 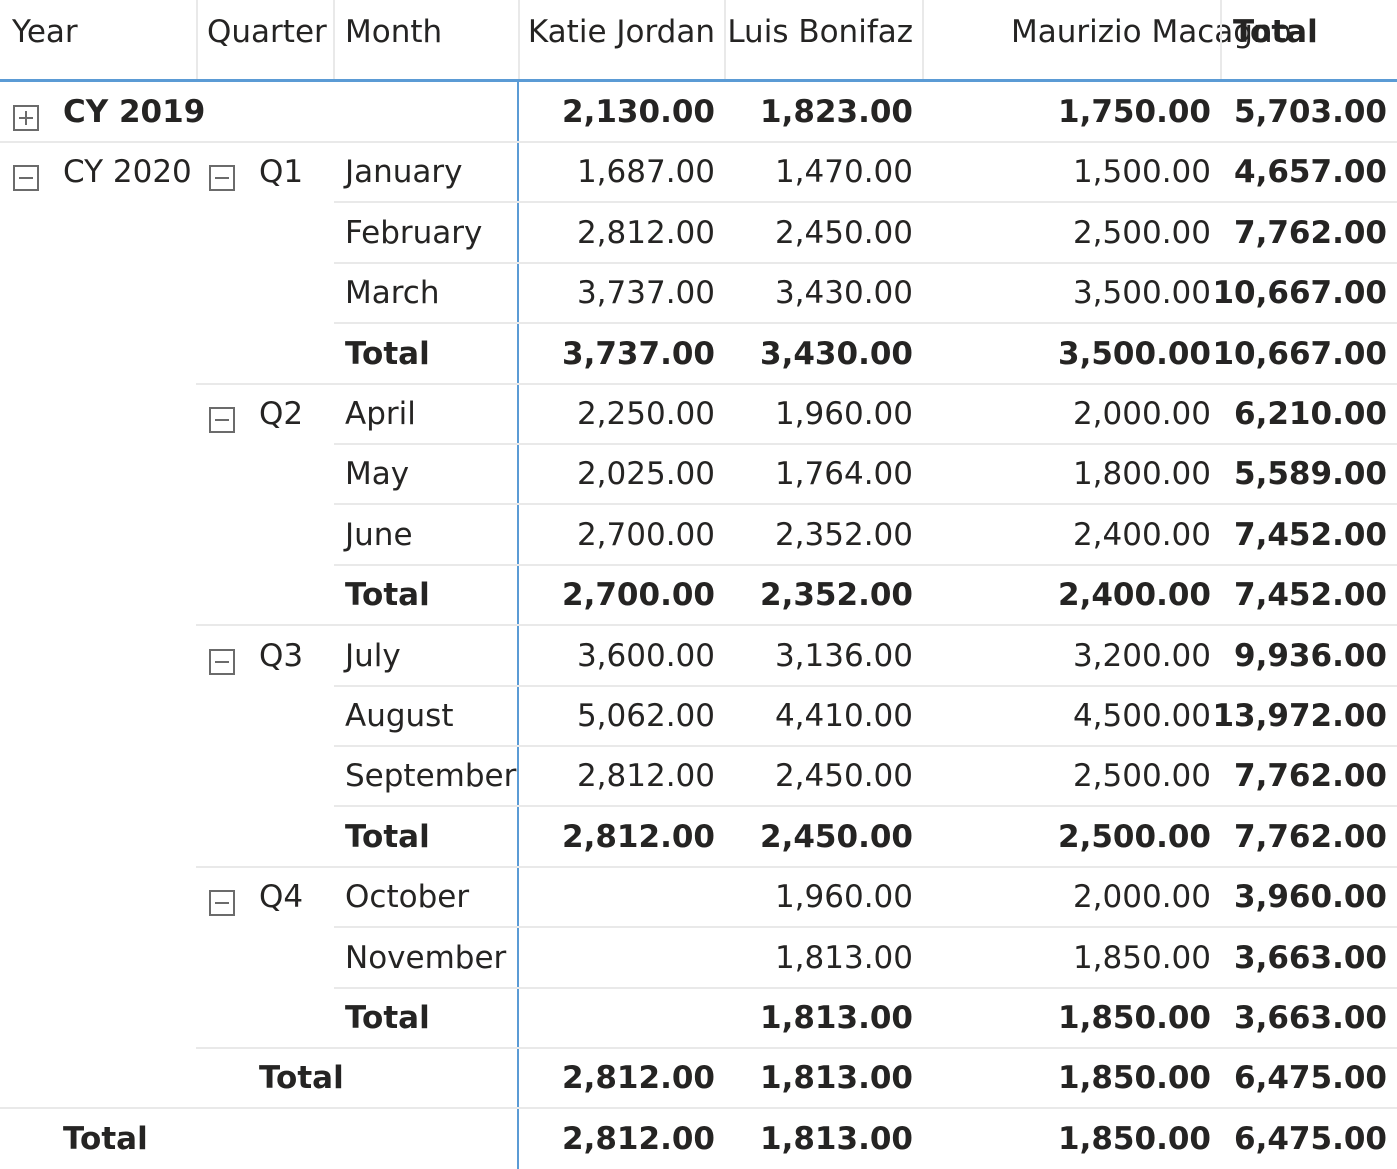 What do you see at coordinates (26, 118) in the screenshot?
I see `expand-year-button` at bounding box center [26, 118].